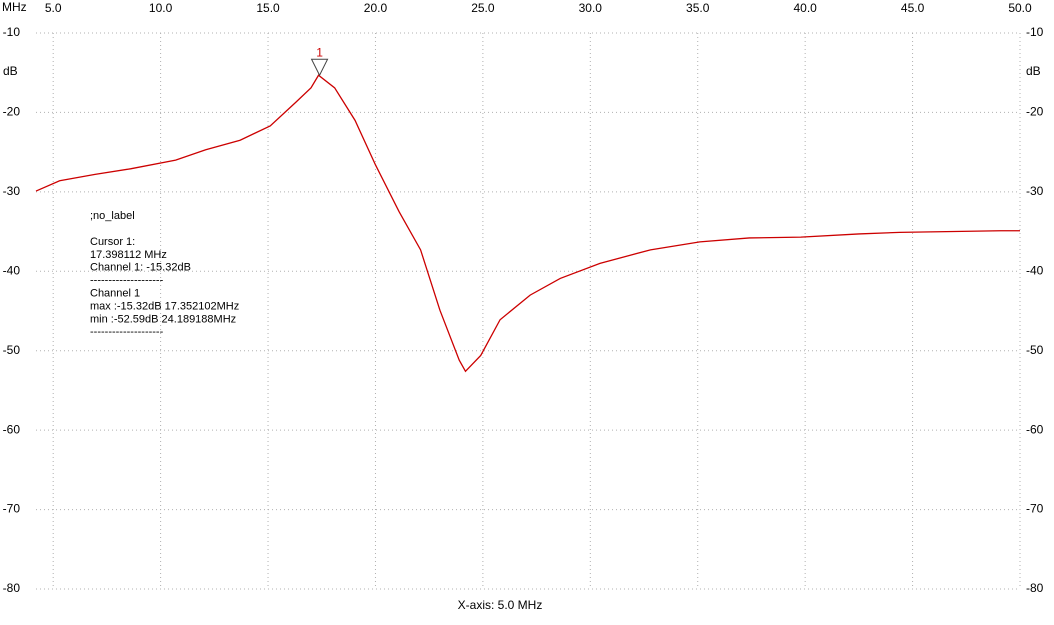 The height and width of the screenshot is (625, 1054). I want to click on cursor-label: 1, so click(319, 52).